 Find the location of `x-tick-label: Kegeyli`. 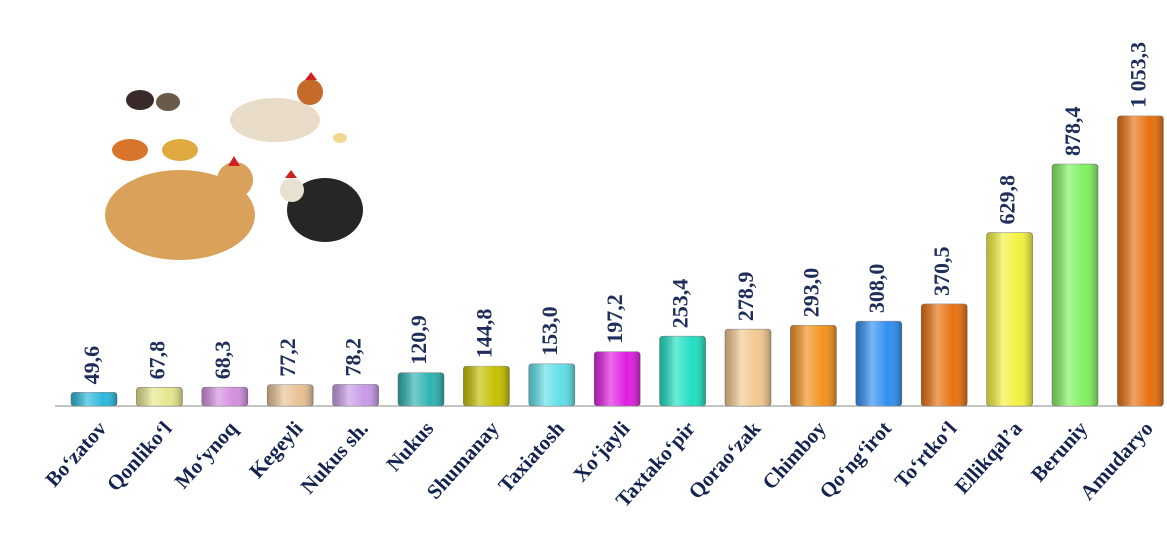

x-tick-label: Kegeyli is located at coordinates (275, 449).